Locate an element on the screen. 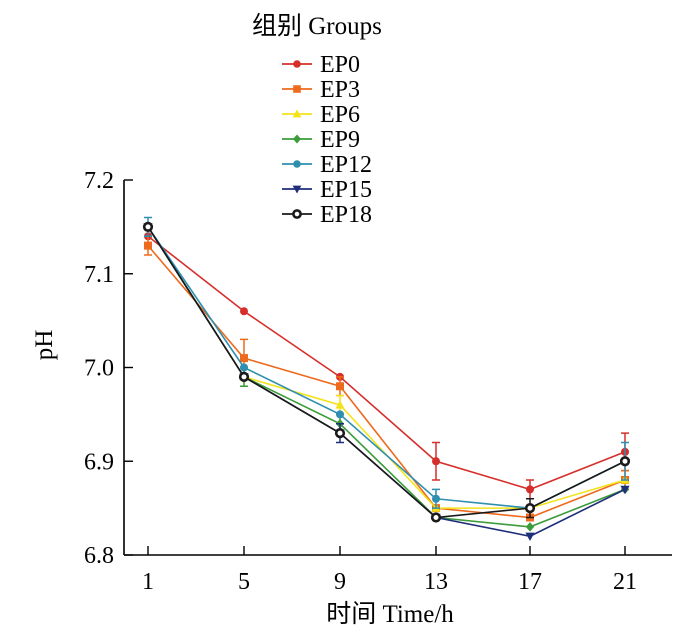 This screenshot has height=635, width=700. legend-label: EP6 is located at coordinates (340, 115).